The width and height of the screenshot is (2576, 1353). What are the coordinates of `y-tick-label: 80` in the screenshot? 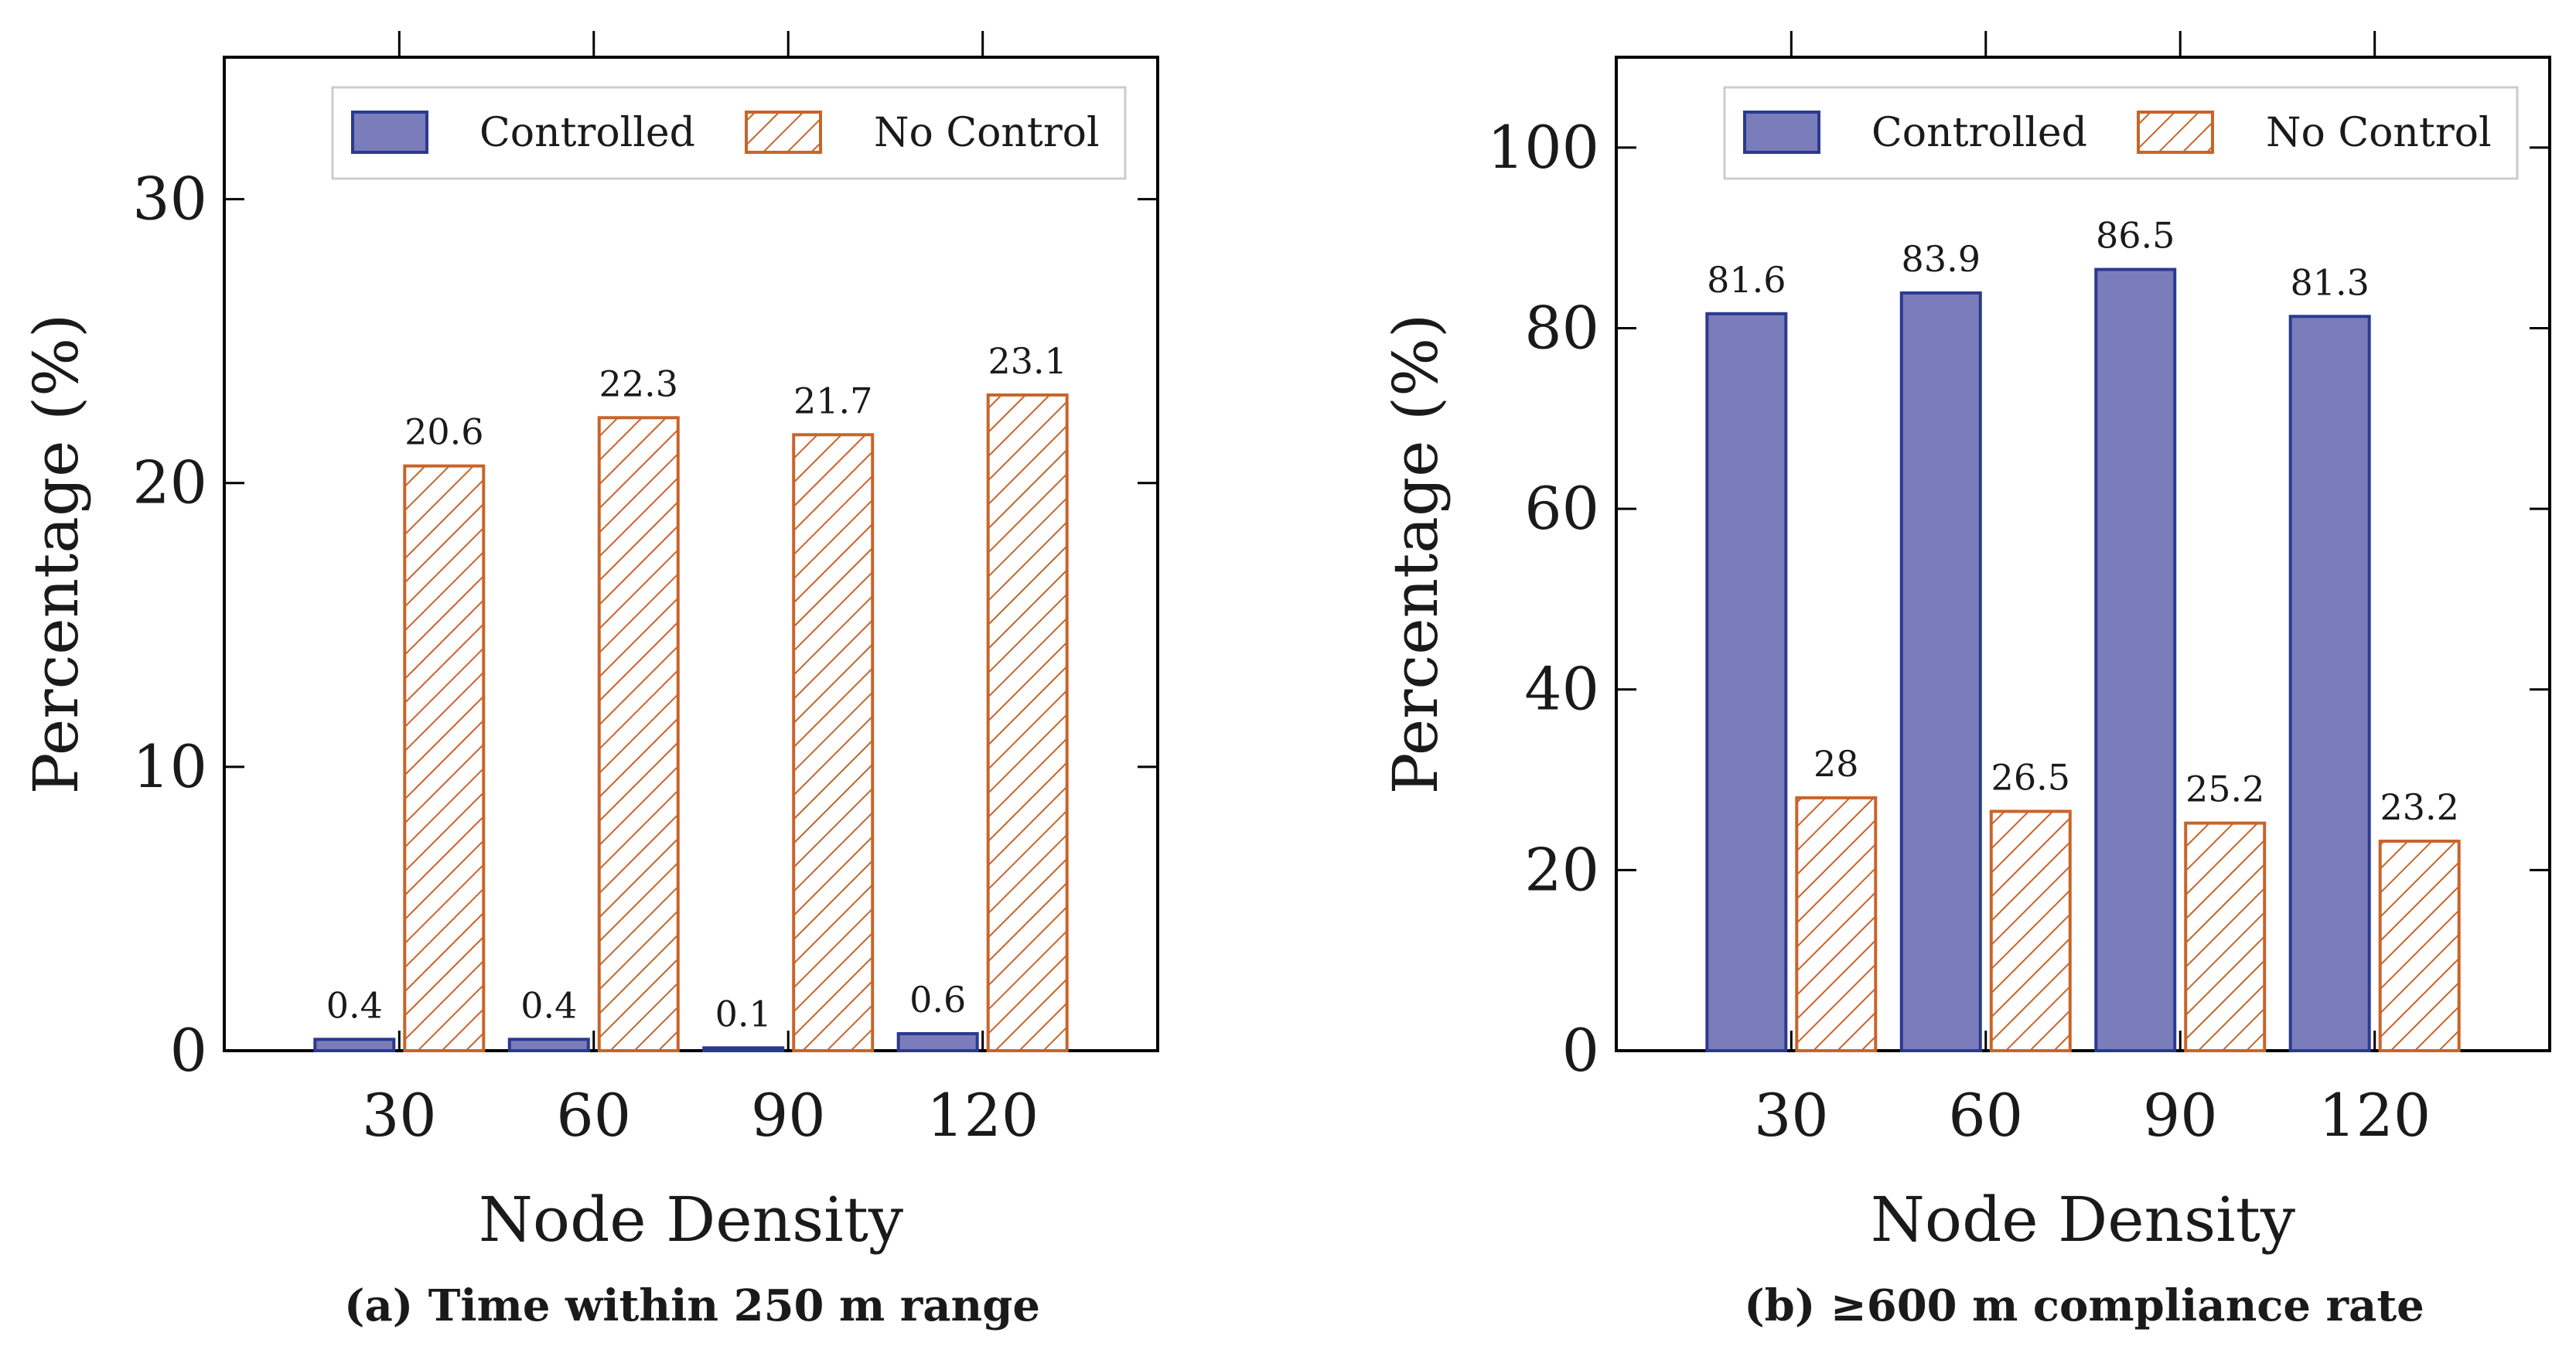 It's located at (1562, 327).